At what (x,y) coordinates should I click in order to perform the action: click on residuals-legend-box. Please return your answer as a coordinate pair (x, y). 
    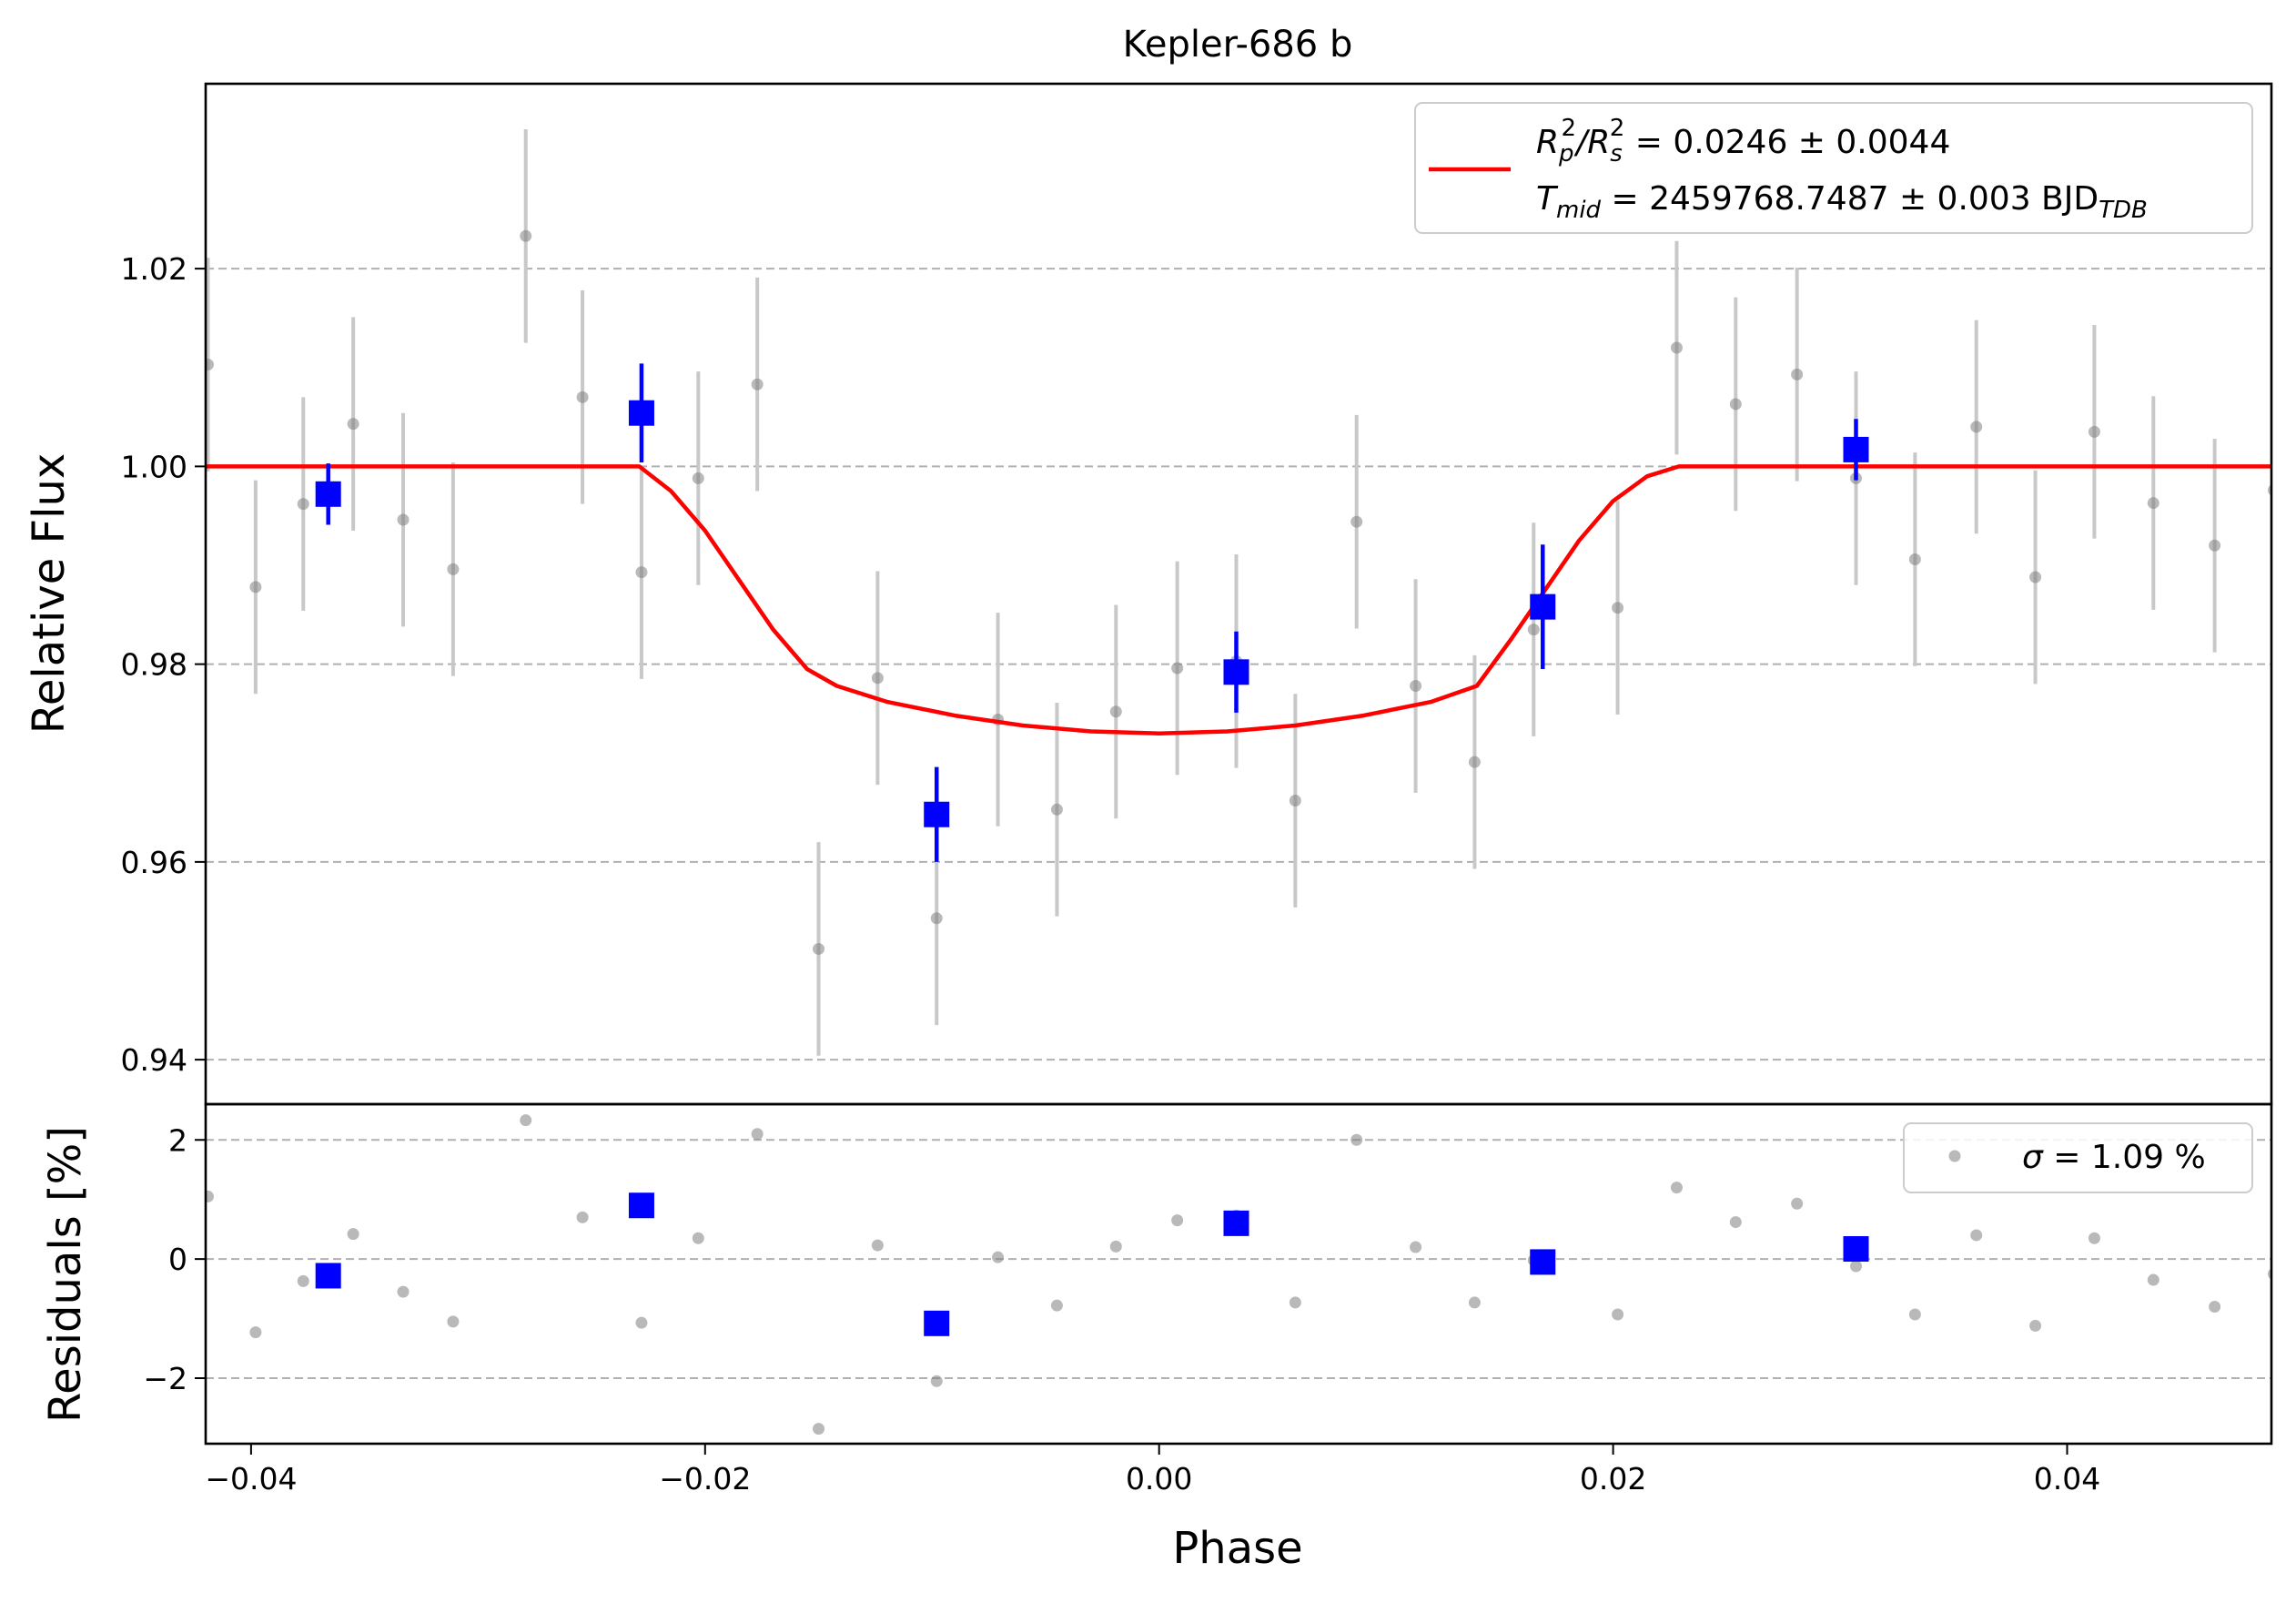
    Looking at the image, I should click on (2078, 1157).